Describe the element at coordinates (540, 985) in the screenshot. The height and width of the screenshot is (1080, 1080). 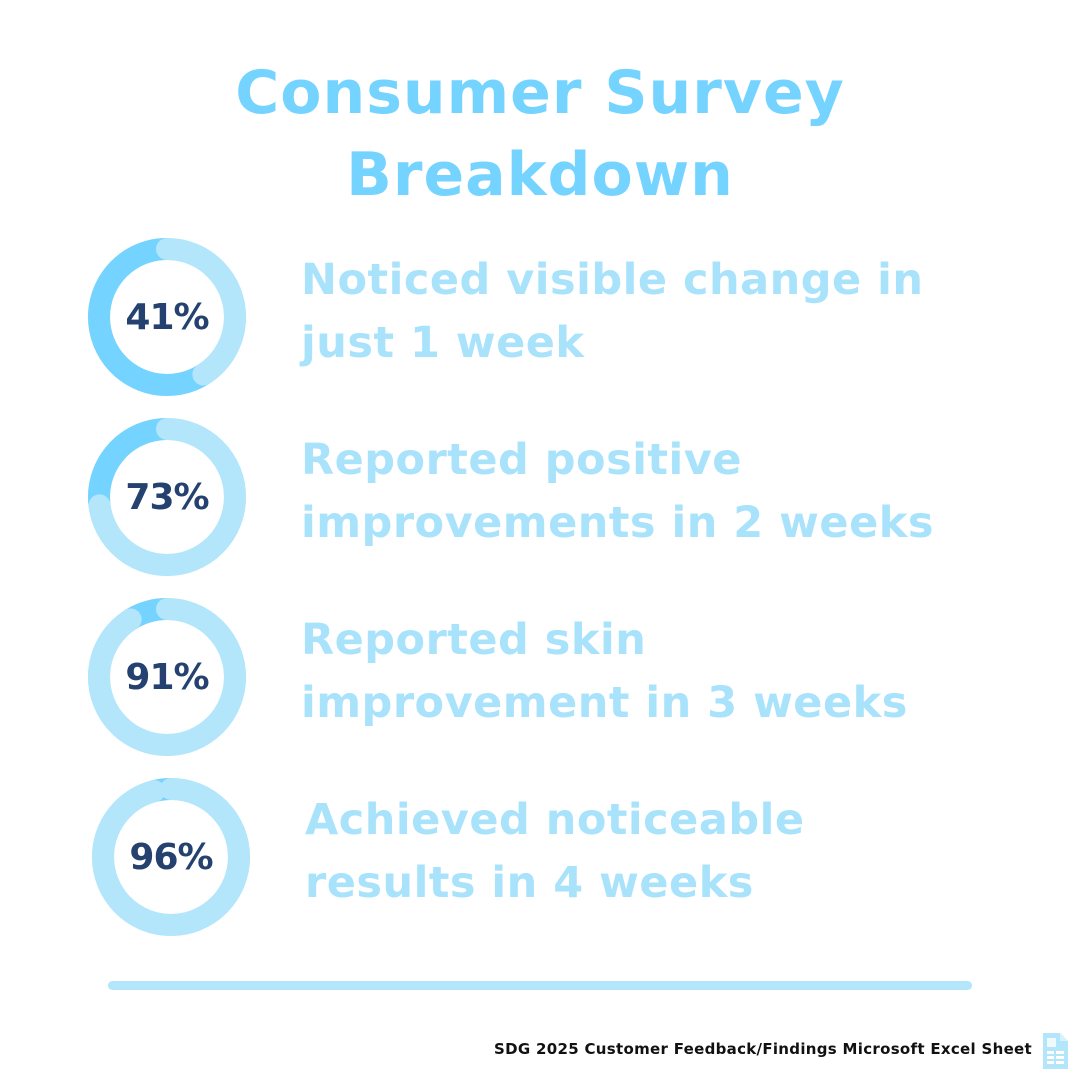
I see `divider` at that location.